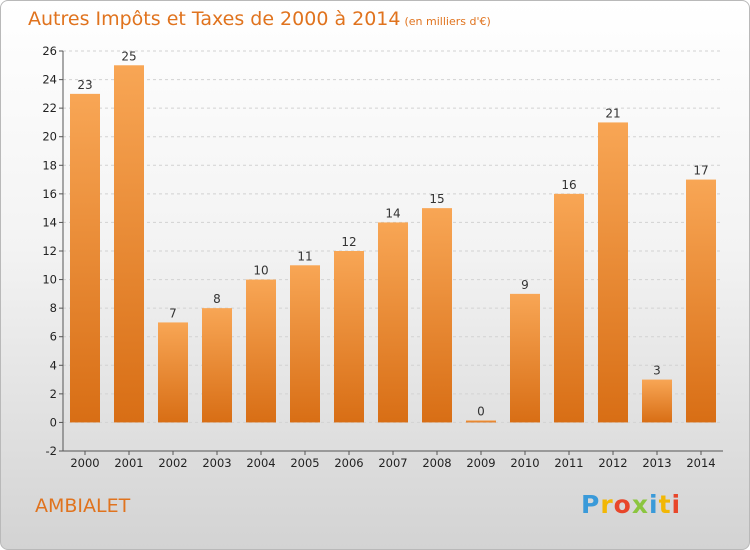 The image size is (750, 550). What do you see at coordinates (49, 251) in the screenshot?
I see `y-tick-label: 12` at bounding box center [49, 251].